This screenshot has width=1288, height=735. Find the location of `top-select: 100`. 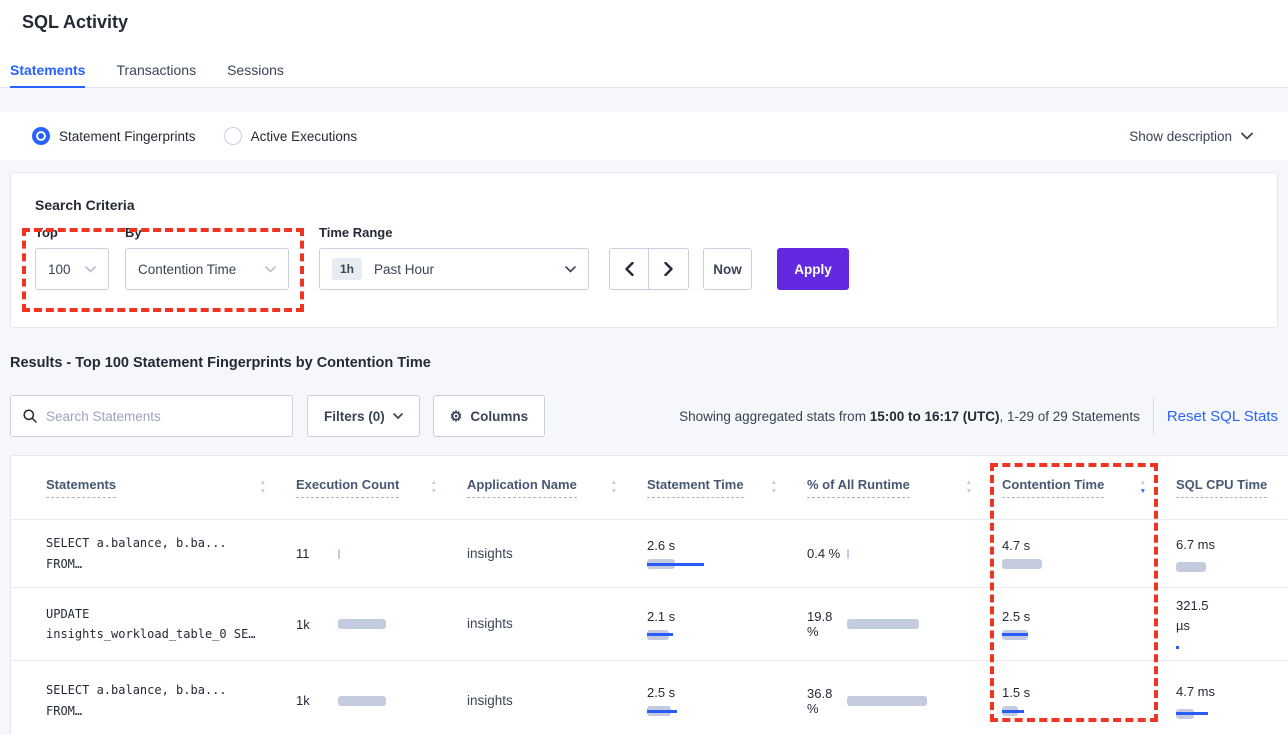

top-select: 100 is located at coordinates (72, 269).